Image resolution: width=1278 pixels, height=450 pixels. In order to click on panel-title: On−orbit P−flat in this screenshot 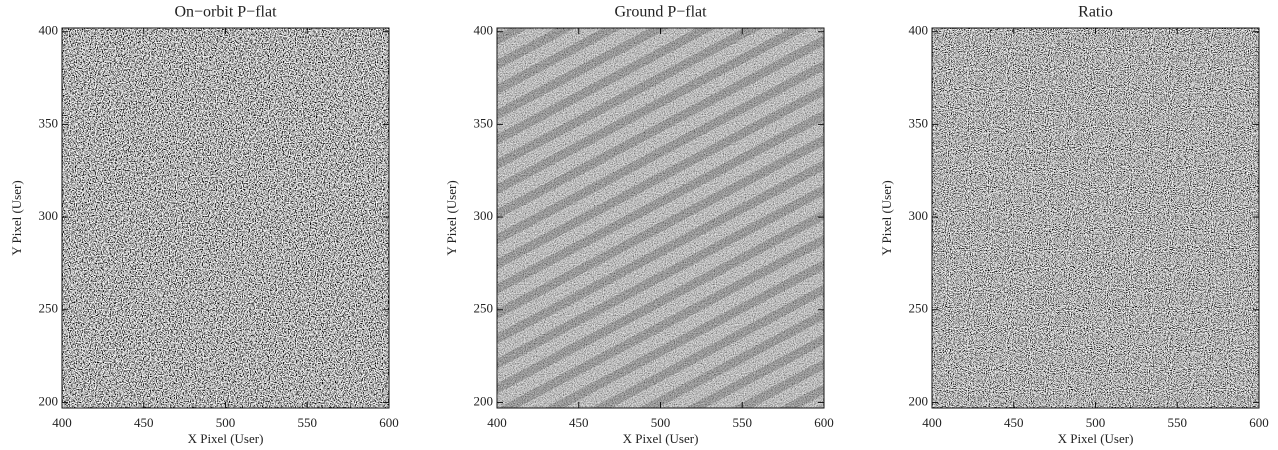, I will do `click(225, 12)`.